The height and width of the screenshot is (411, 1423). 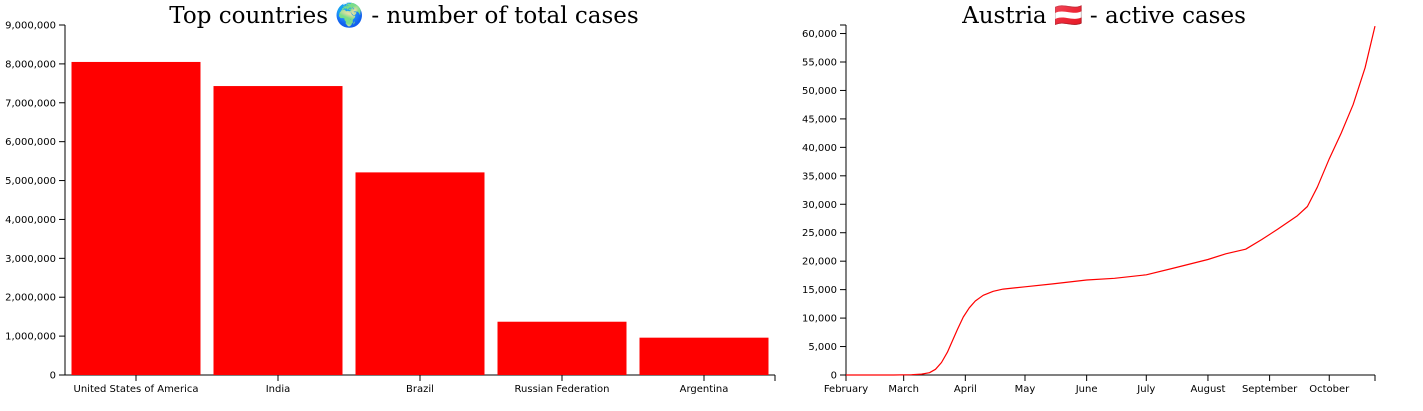 What do you see at coordinates (30, 103) in the screenshot?
I see `y-tick-label: 7,000,000` at bounding box center [30, 103].